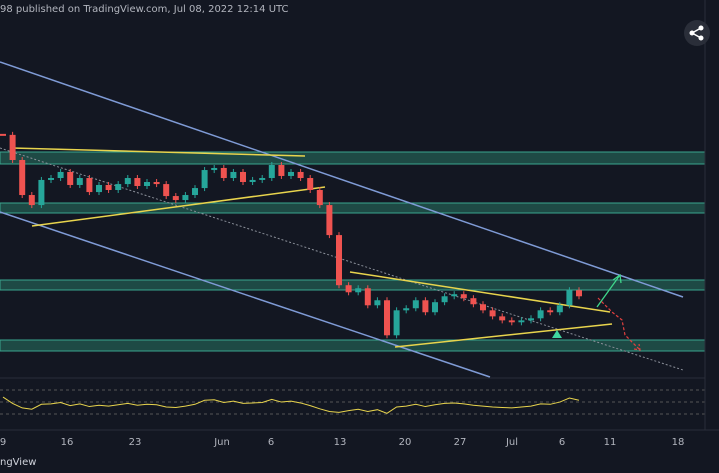 This screenshot has height=473, width=719. What do you see at coordinates (135, 442) in the screenshot?
I see `x-tick-label: 23` at bounding box center [135, 442].